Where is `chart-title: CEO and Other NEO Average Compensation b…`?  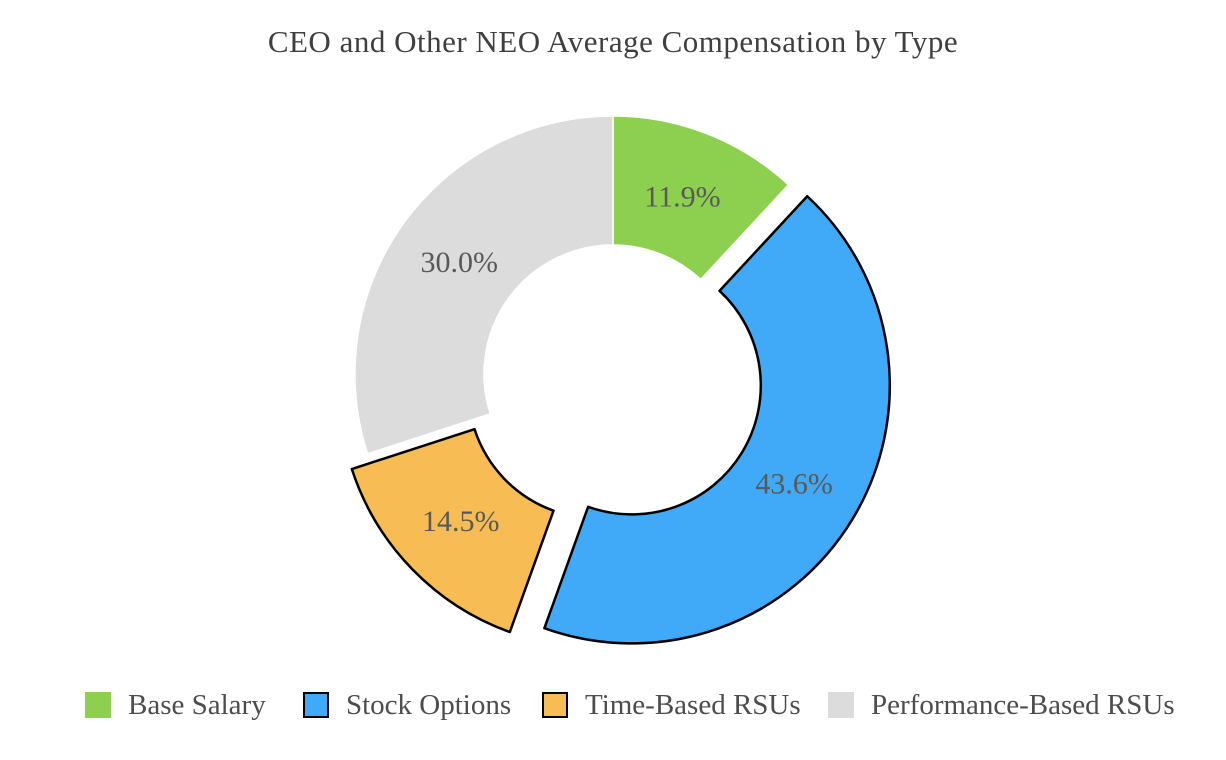 chart-title: CEO and Other NEO Average Compensation b… is located at coordinates (613, 41).